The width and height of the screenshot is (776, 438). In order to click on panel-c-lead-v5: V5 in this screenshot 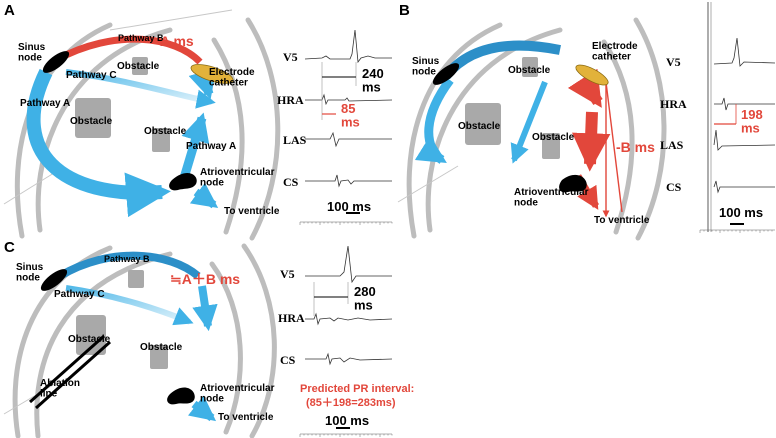, I will do `click(287, 274)`.